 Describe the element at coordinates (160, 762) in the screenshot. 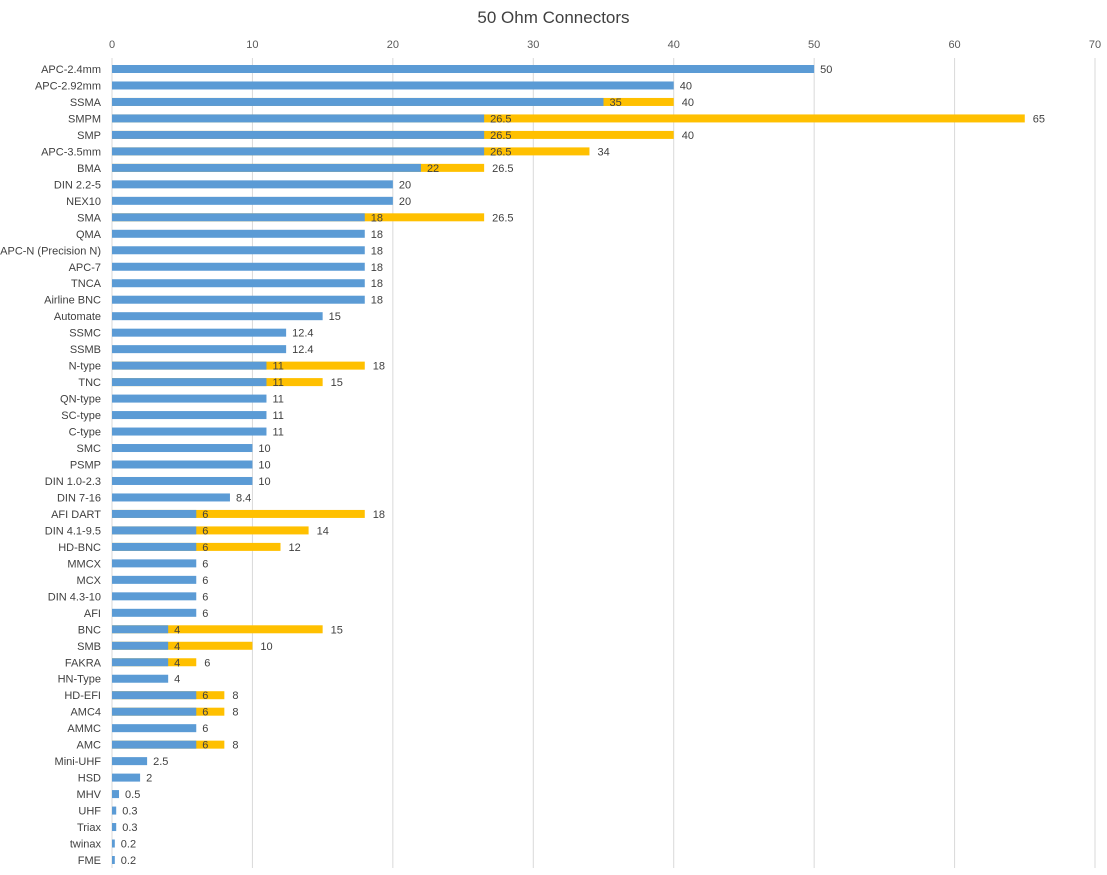

I see `data-label-min: 2.5` at that location.